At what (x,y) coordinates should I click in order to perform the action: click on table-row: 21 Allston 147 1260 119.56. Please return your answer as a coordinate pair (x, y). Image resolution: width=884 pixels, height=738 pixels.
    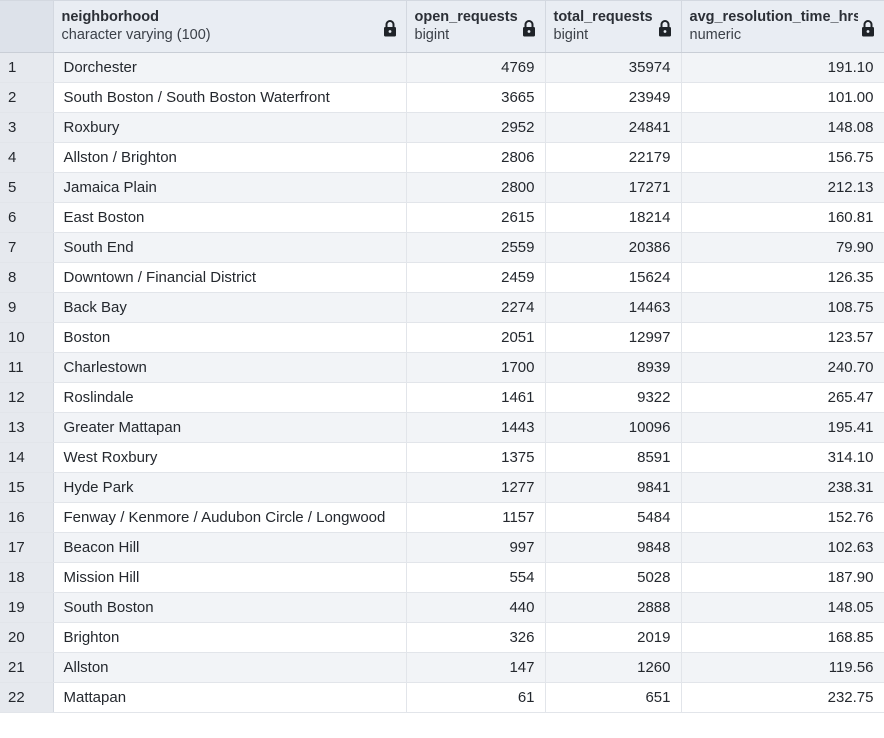
    Looking at the image, I should click on (442, 667).